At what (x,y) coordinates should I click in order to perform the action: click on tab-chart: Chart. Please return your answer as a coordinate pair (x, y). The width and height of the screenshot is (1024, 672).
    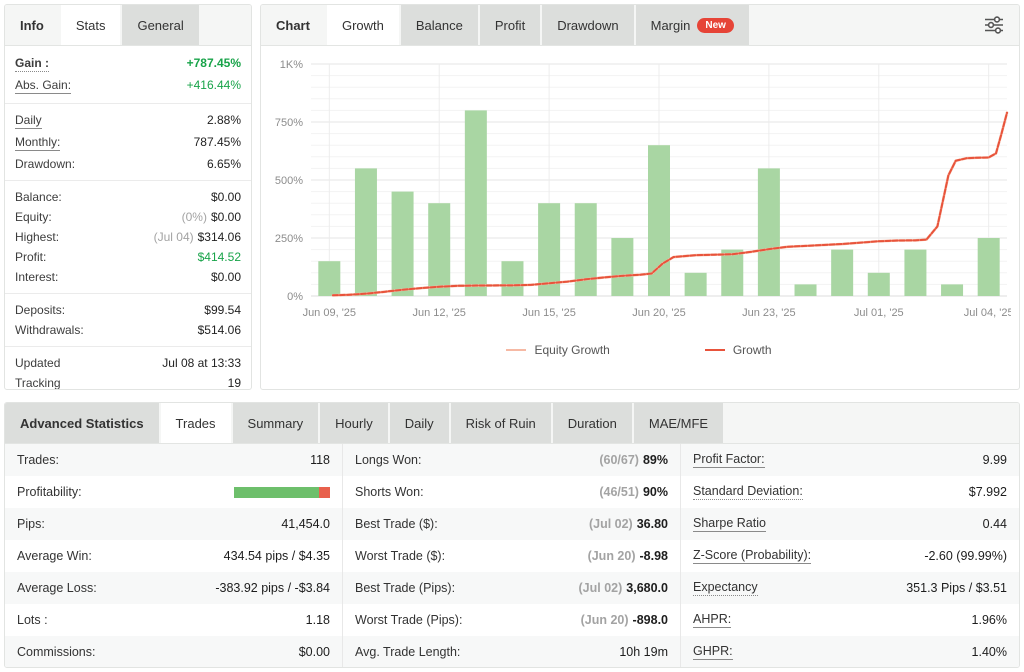
    Looking at the image, I should click on (293, 25).